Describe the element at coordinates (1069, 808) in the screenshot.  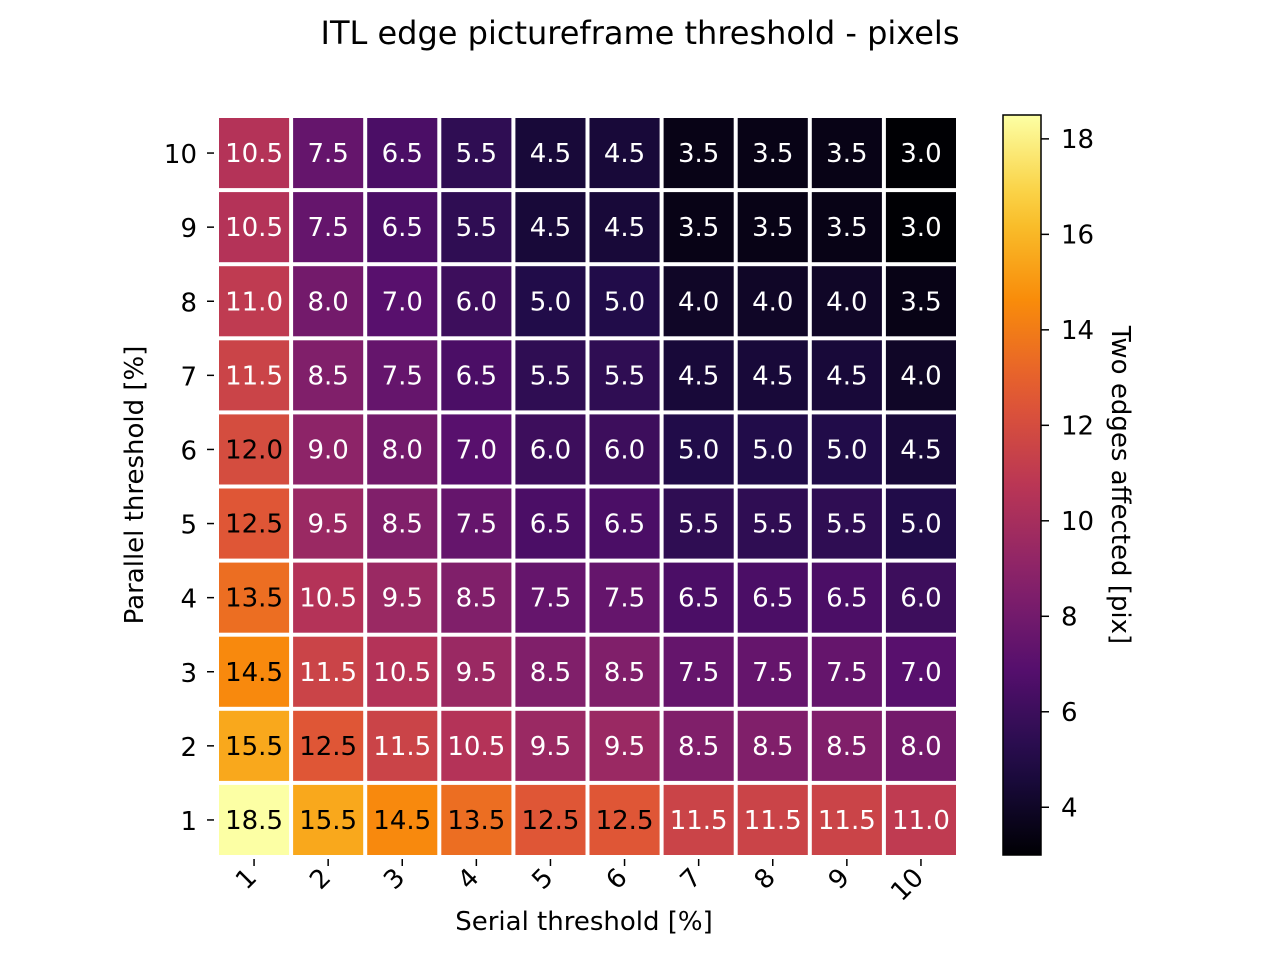
I see `colorbar-tick-label: 4` at that location.